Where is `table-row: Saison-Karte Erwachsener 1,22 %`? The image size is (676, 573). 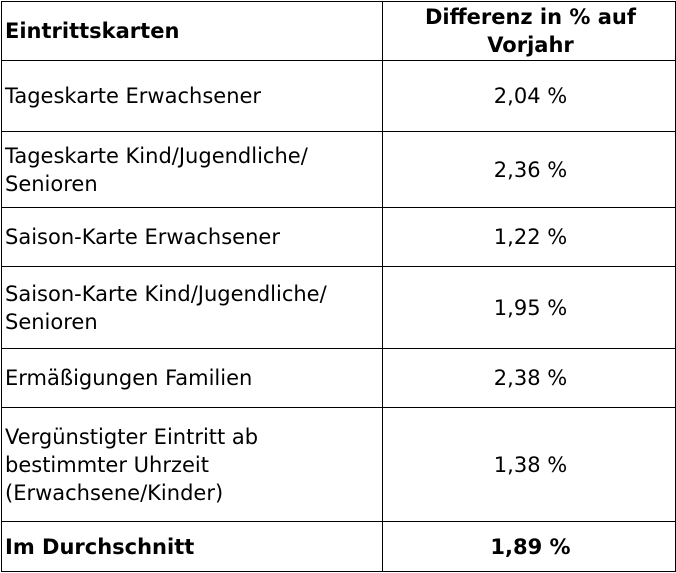
table-row: Saison-Karte Erwachsener 1,22 % is located at coordinates (338, 237).